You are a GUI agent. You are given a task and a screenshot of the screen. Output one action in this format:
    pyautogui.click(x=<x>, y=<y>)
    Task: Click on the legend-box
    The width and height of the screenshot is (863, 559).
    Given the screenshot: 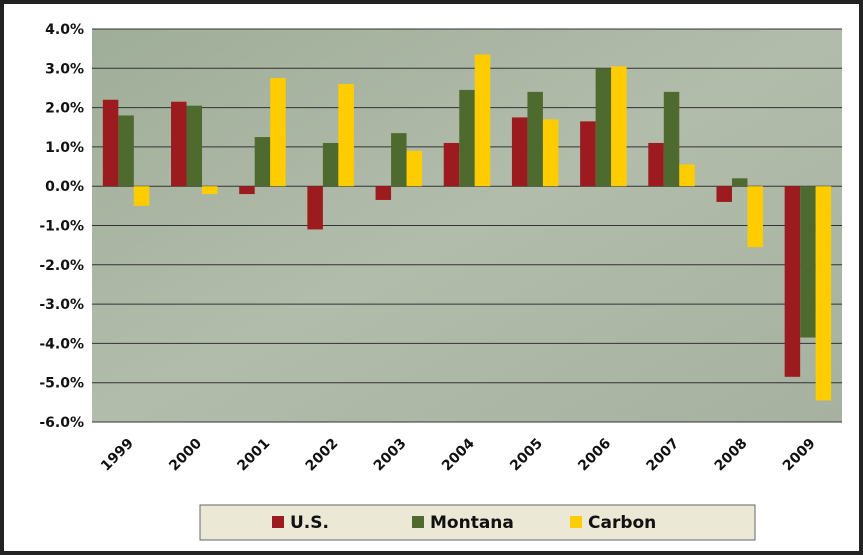 What is the action you would take?
    pyautogui.click(x=477, y=522)
    